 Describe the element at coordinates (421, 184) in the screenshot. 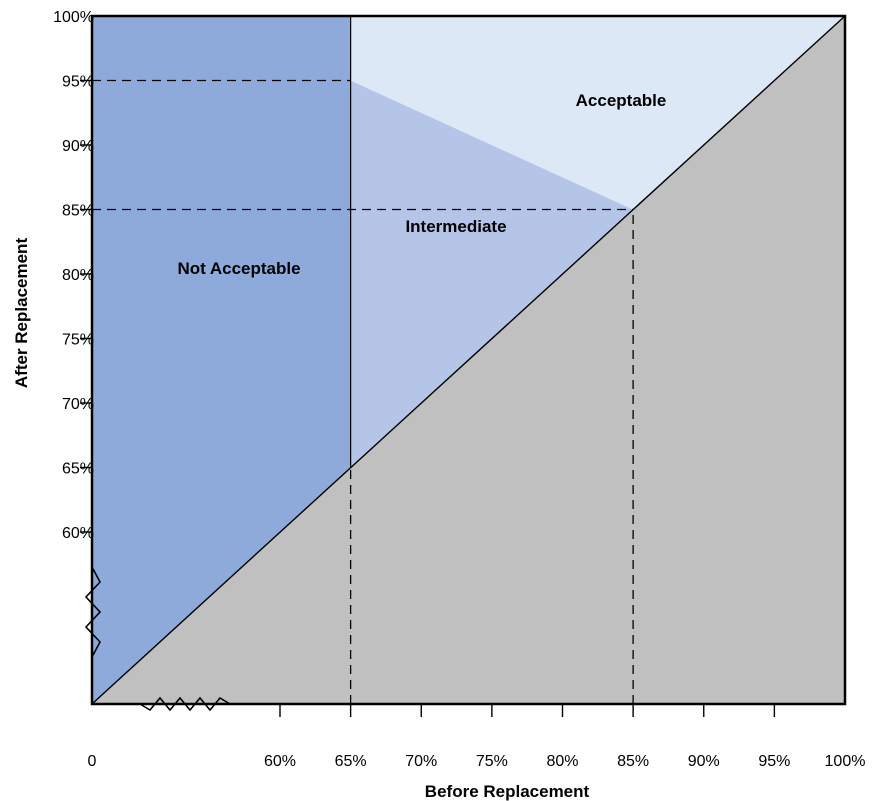

I see `region-labels: Not Acceptable Intermediate Acceptable` at that location.